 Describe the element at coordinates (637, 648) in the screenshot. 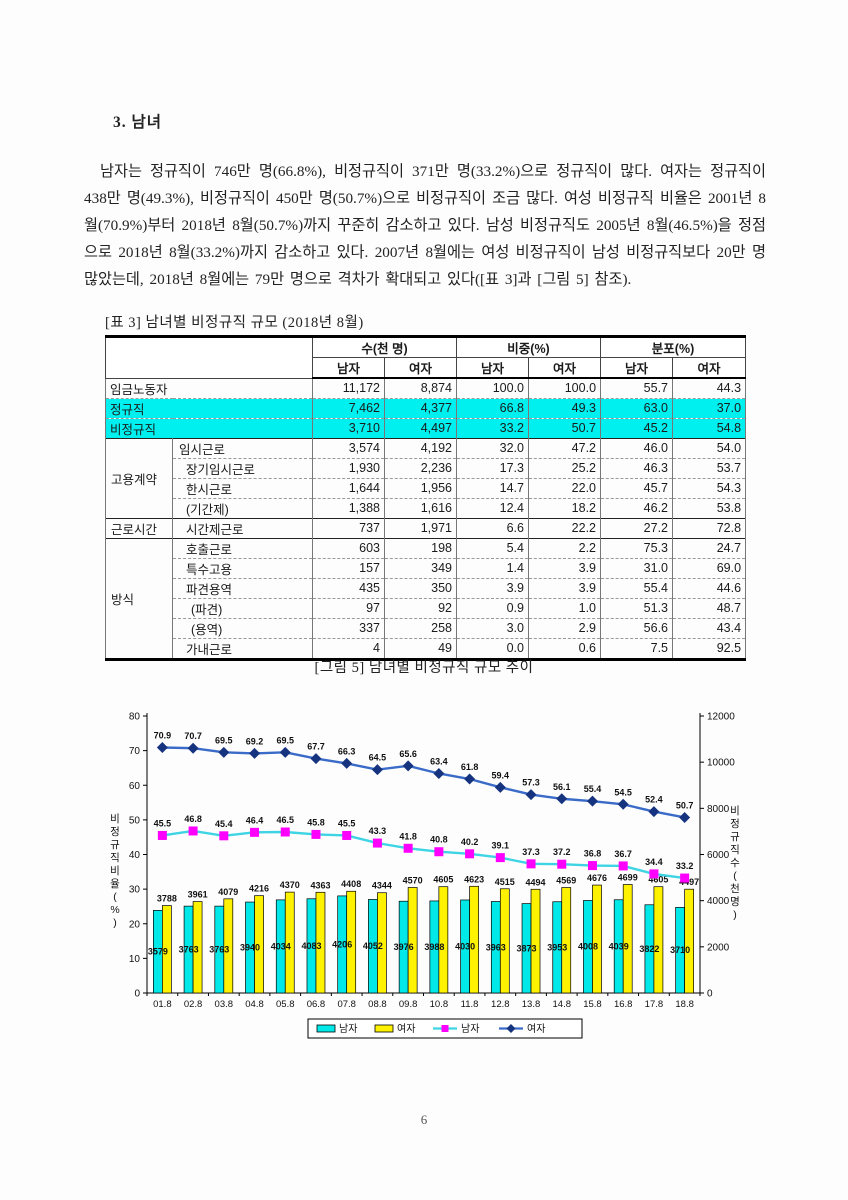

I see `table-value-cell: 7.5` at that location.